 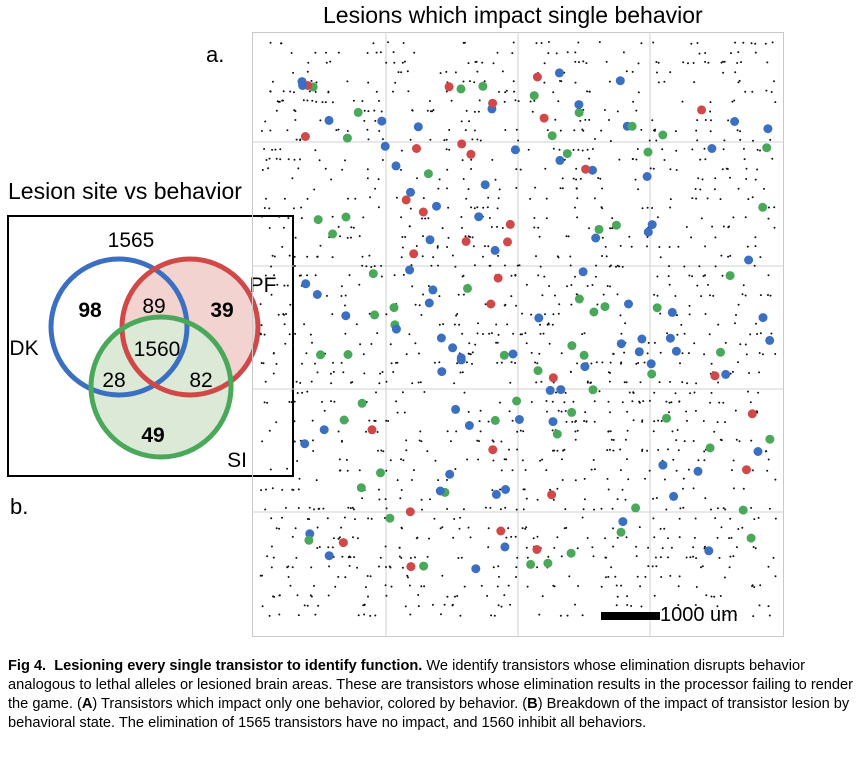 What do you see at coordinates (143, 350) in the screenshot?
I see `venn-diagram: 1565 DK PF SI 98 39 49 89 28 82 1560` at bounding box center [143, 350].